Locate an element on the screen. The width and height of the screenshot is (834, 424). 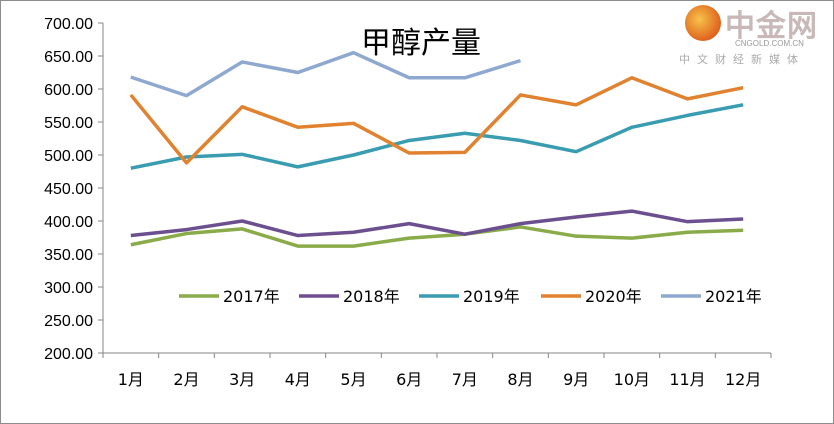
y-tick-label: 350.00 is located at coordinates (68, 255).